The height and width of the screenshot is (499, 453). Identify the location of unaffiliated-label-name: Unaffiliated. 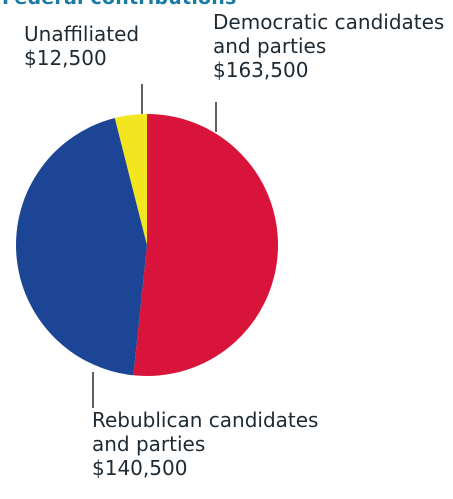
(82, 34).